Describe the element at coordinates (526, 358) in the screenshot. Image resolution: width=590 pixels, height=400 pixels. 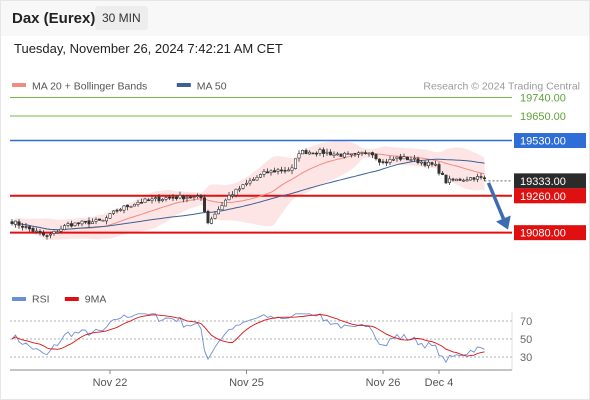
I see `rsi-tick-30: 30` at that location.